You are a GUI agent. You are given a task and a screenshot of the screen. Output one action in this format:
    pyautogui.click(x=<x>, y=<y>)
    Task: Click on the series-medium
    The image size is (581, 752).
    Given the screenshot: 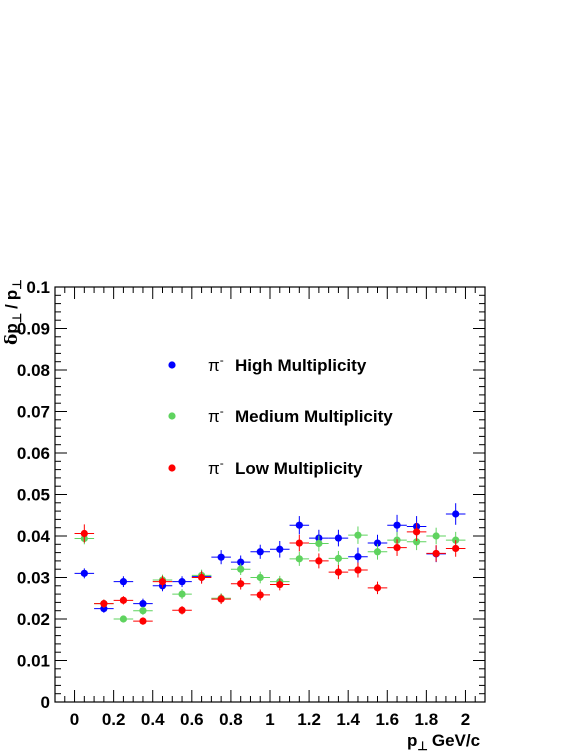 What is the action you would take?
    pyautogui.click(x=270, y=574)
    